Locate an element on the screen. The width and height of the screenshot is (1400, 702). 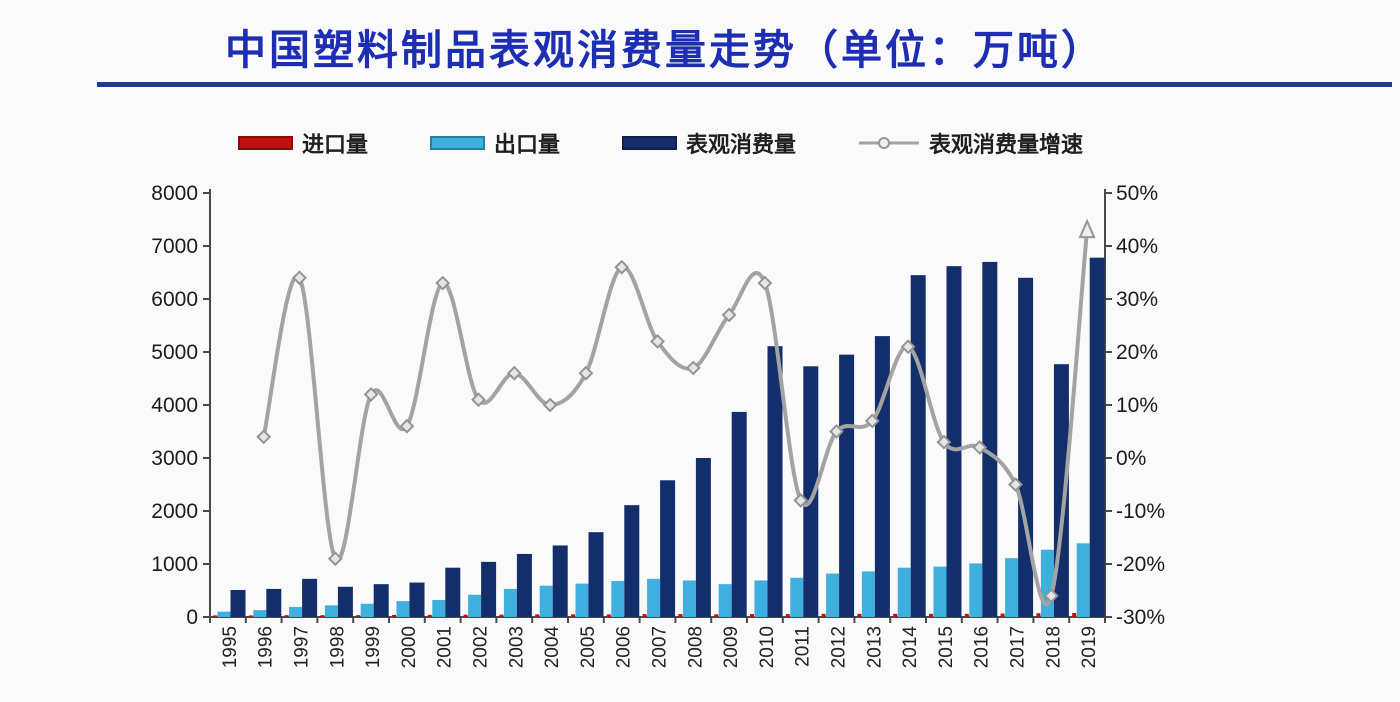
x-tick-label-2000: 2000 is located at coordinates (409, 647).